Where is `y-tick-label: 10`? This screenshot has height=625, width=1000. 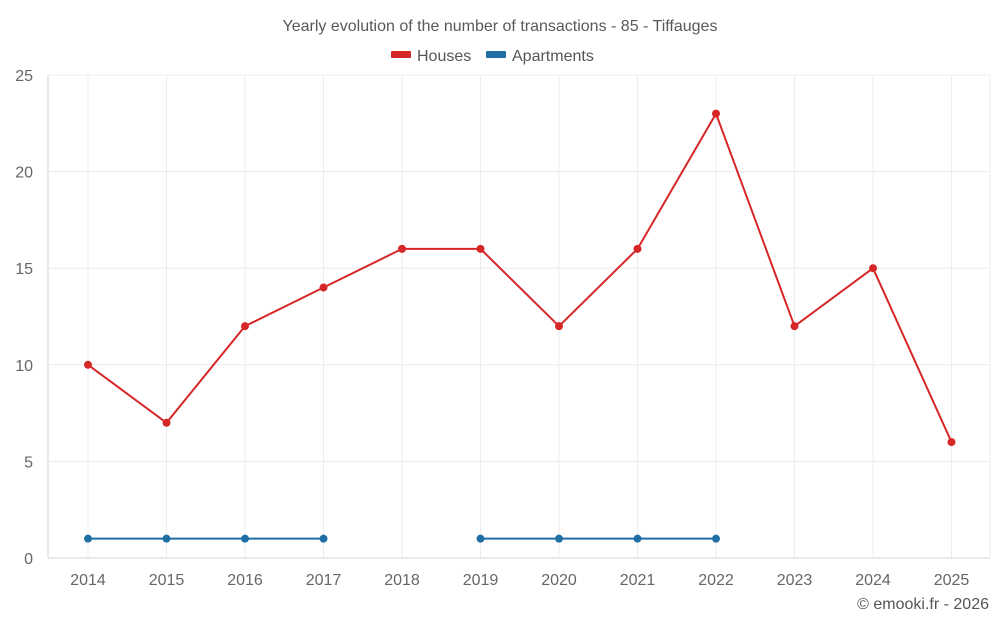 y-tick-label: 10 is located at coordinates (24, 366).